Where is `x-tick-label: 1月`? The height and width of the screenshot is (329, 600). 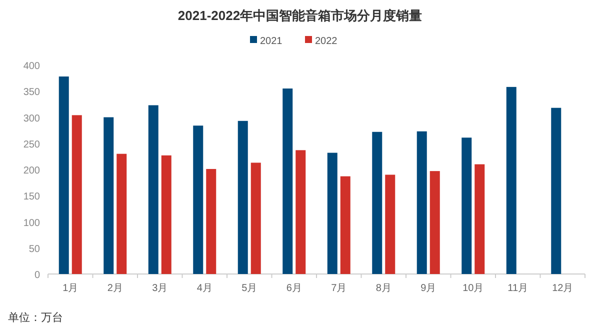 x-tick-label: 1月 is located at coordinates (70, 288).